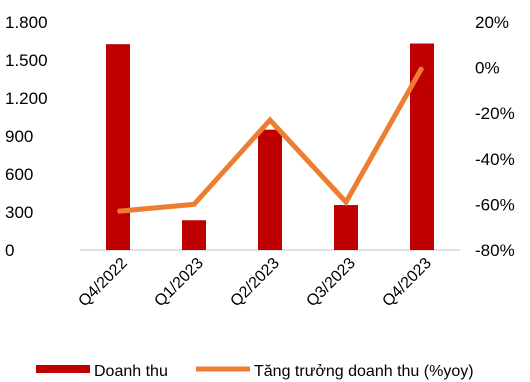 The width and height of the screenshot is (530, 382). Describe the element at coordinates (330, 282) in the screenshot. I see `category-label: Q3/2023` at that location.